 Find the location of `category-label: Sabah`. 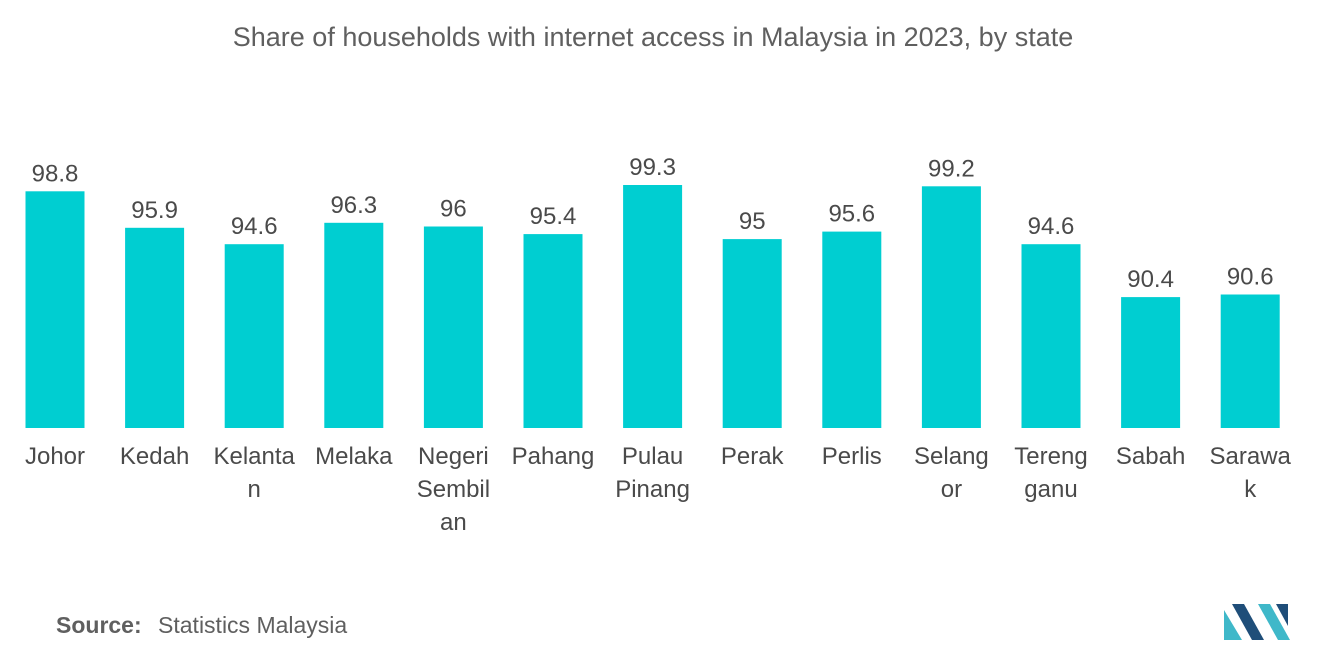

category-label: Sabah is located at coordinates (1150, 456).